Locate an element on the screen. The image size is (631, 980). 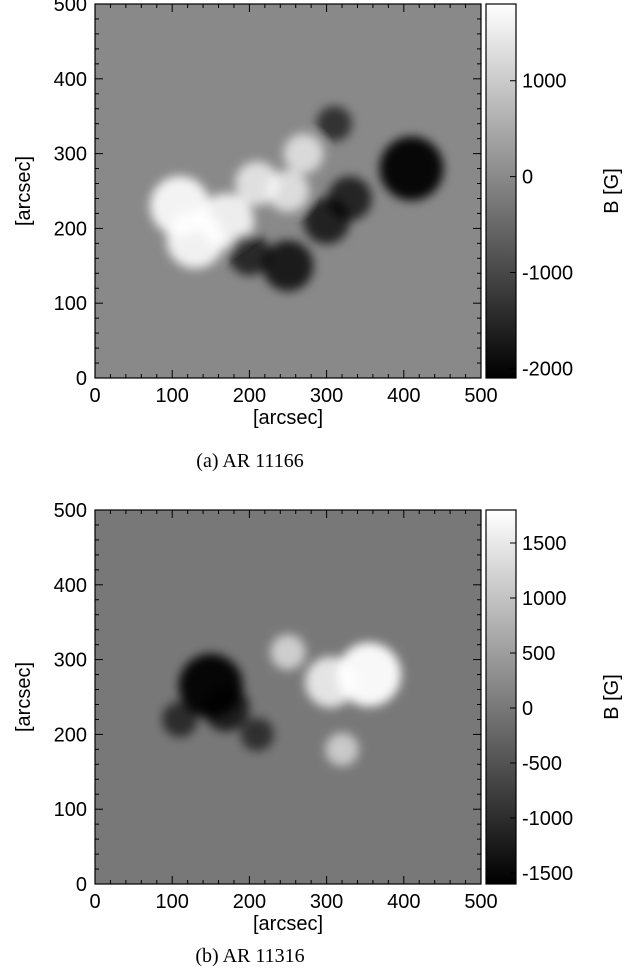
panel-caption-b: (b) AR 11316 is located at coordinates (250, 956).